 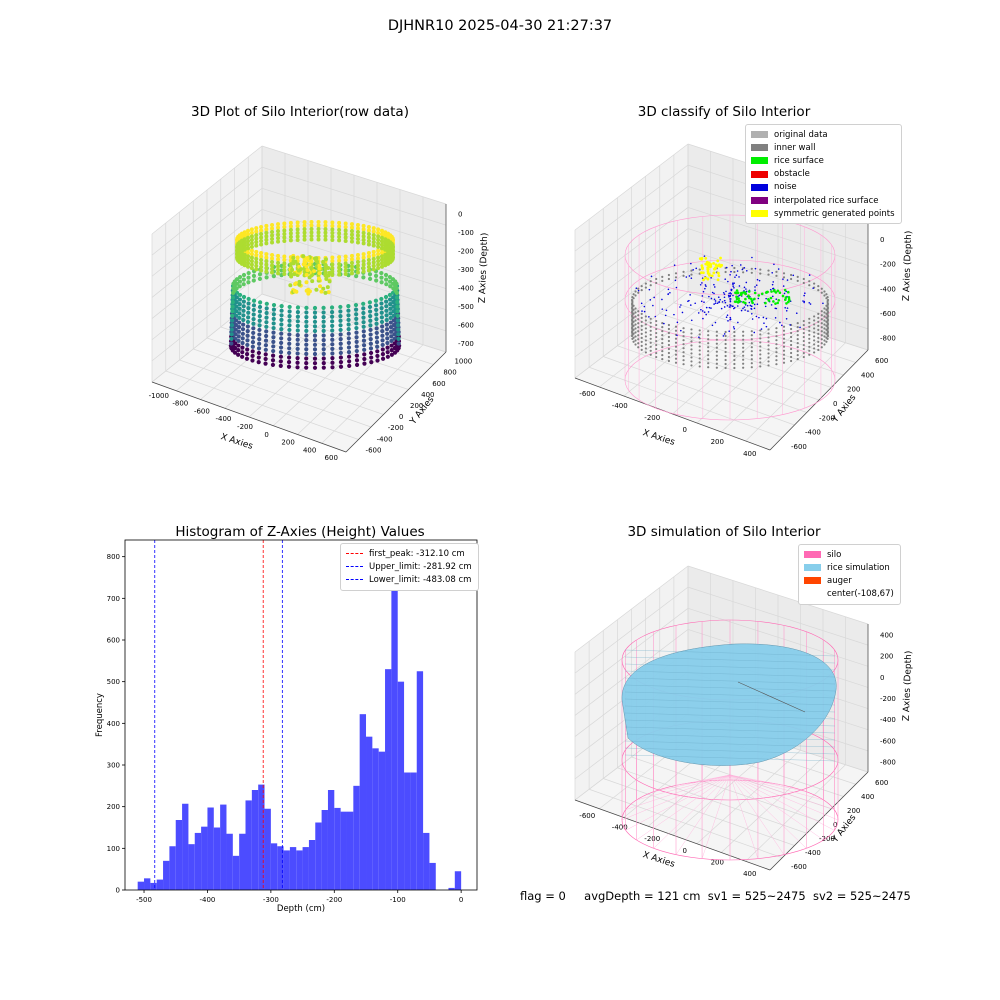 I want to click on raw-gridline, so click(x=207, y=253).